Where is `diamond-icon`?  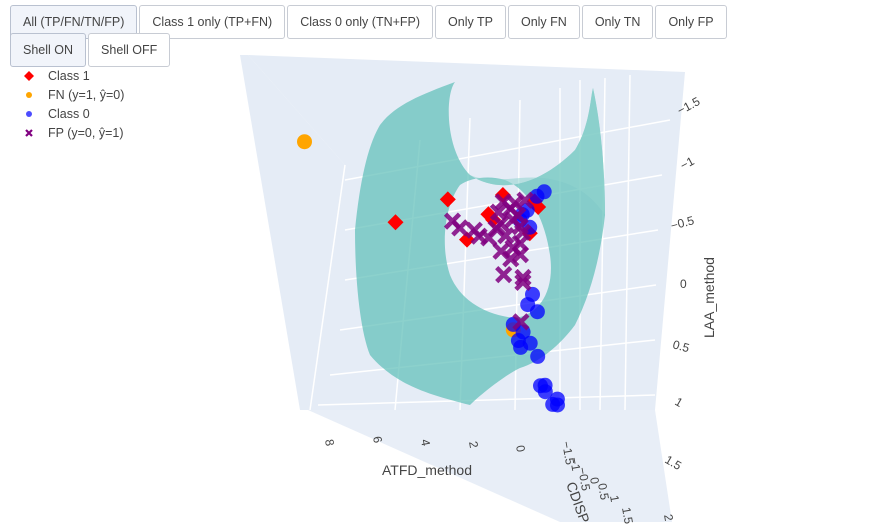
diamond-icon is located at coordinates (29, 76).